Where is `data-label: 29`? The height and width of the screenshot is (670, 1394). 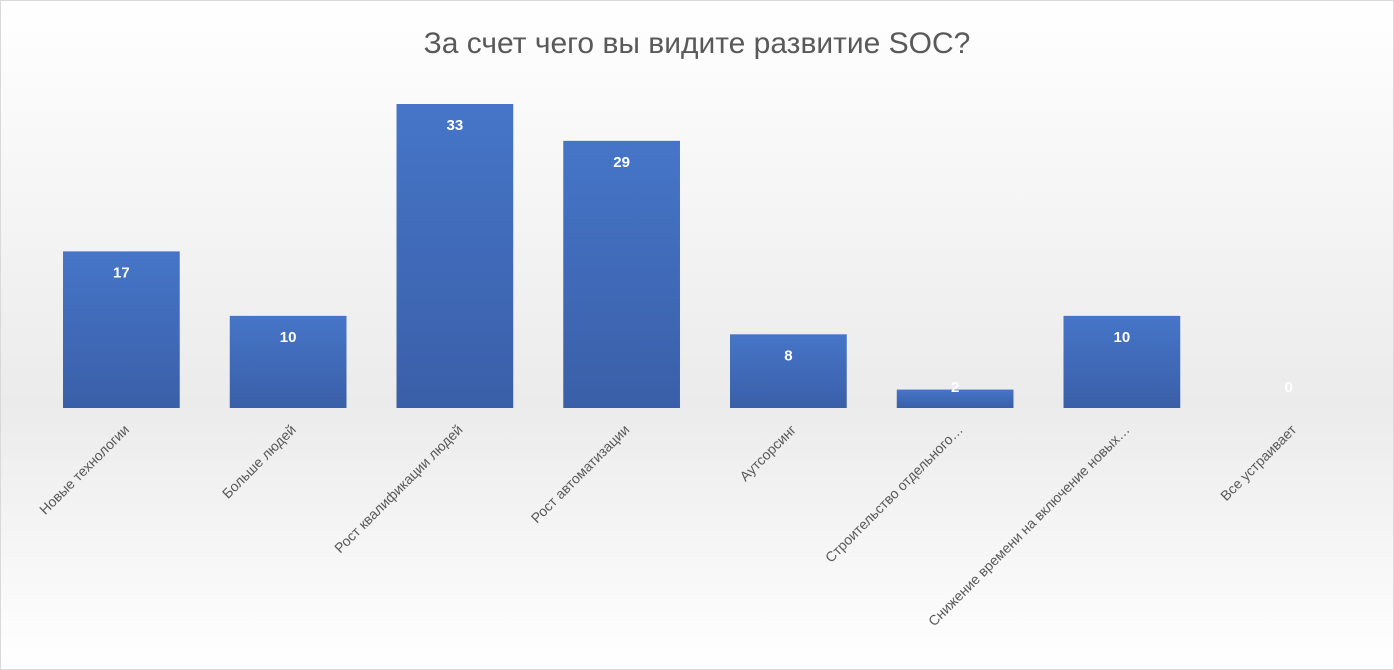
data-label: 29 is located at coordinates (621, 162).